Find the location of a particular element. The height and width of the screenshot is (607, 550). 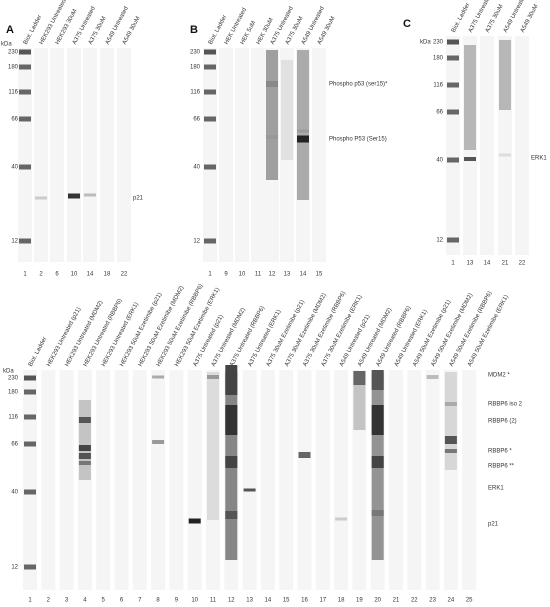

kda-label: 180 is located at coordinates (438, 59).